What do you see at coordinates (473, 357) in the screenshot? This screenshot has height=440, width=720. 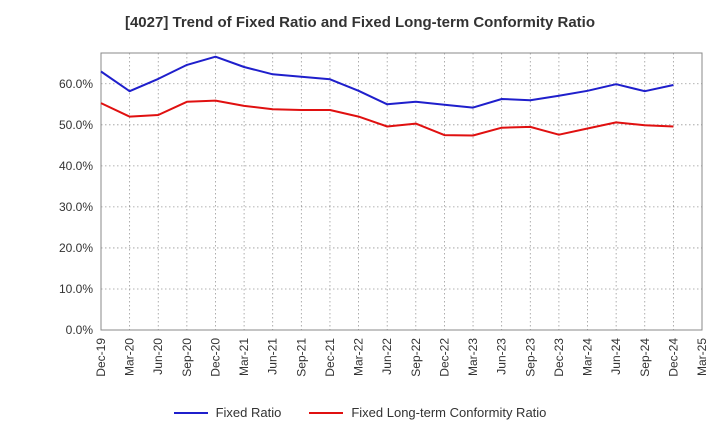 I see `x-tick-label: Mar-23` at bounding box center [473, 357].